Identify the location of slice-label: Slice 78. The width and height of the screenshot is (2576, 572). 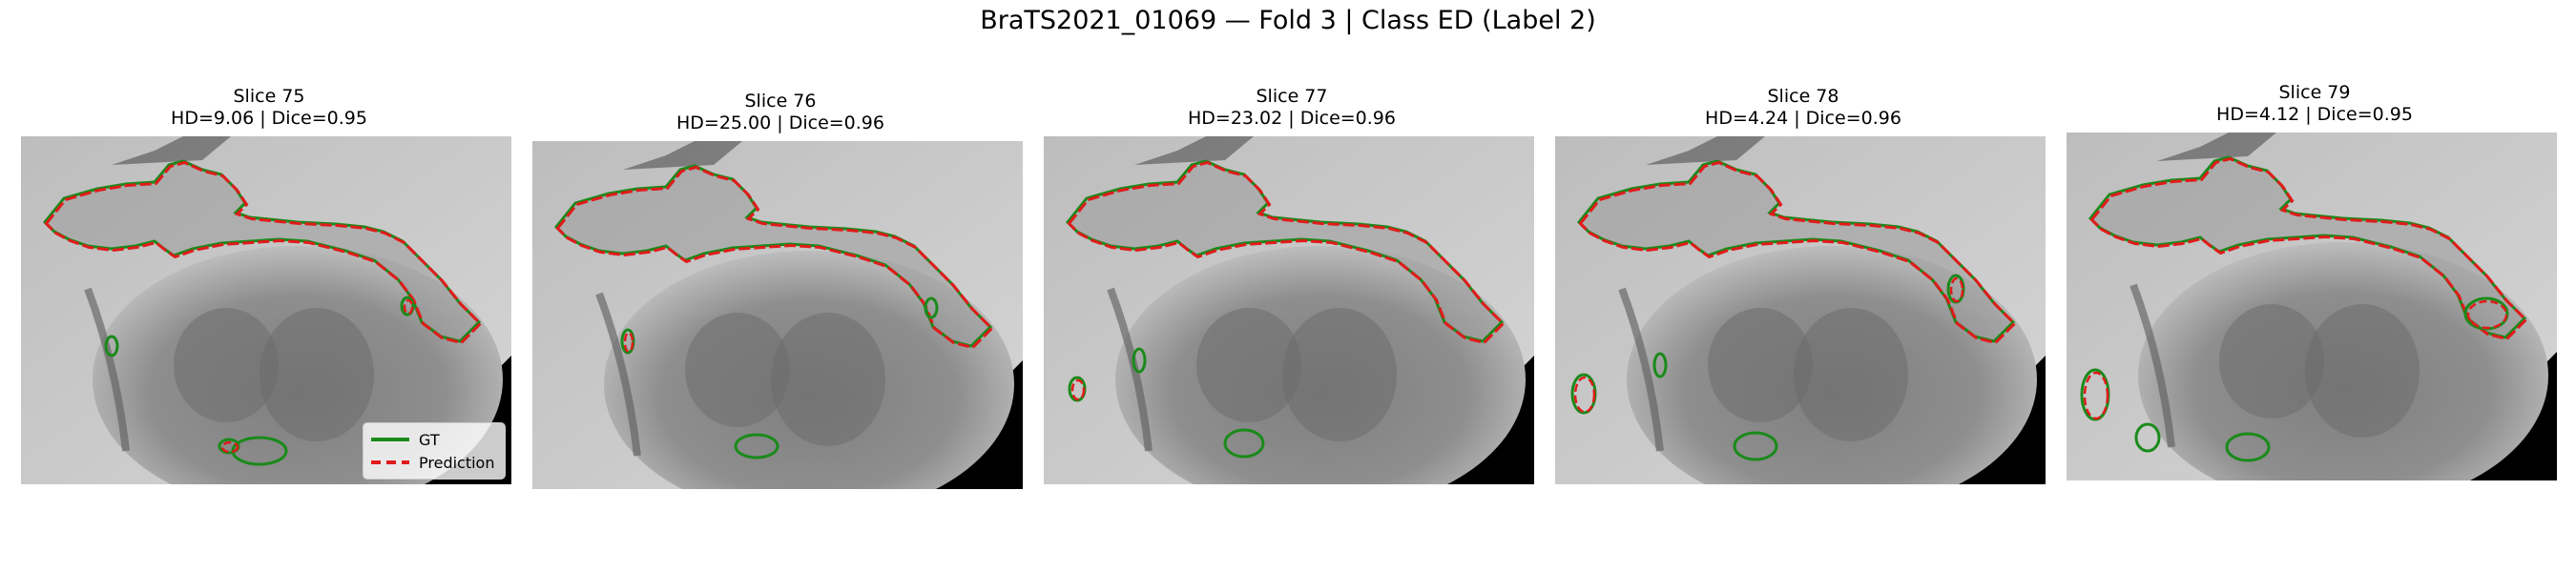
(1803, 96).